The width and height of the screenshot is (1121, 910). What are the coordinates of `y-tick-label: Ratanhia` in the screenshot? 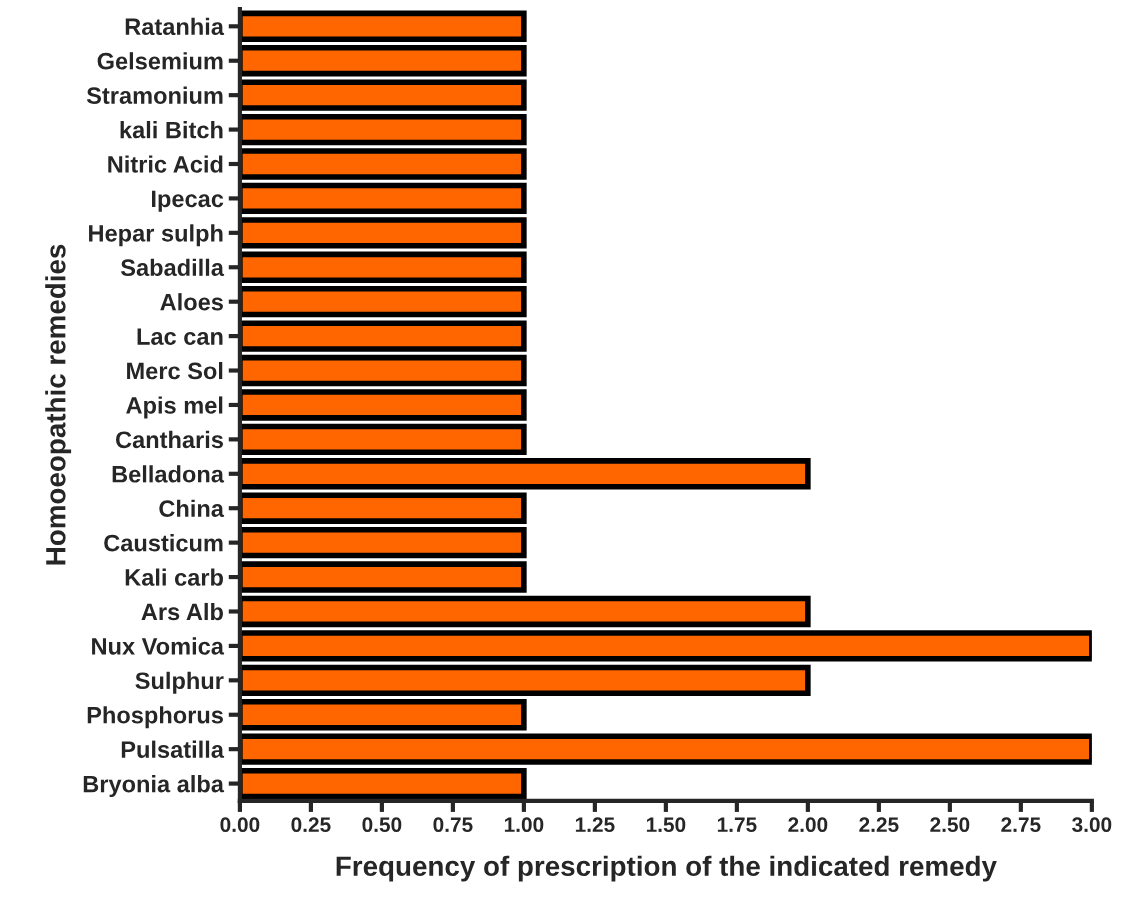 It's located at (175, 26).